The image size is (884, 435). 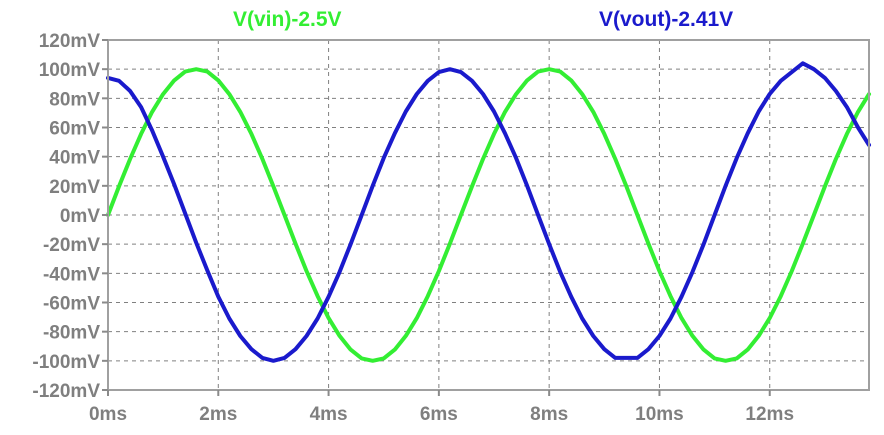 What do you see at coordinates (71, 333) in the screenshot?
I see `y-tick-label: -80mV` at bounding box center [71, 333].